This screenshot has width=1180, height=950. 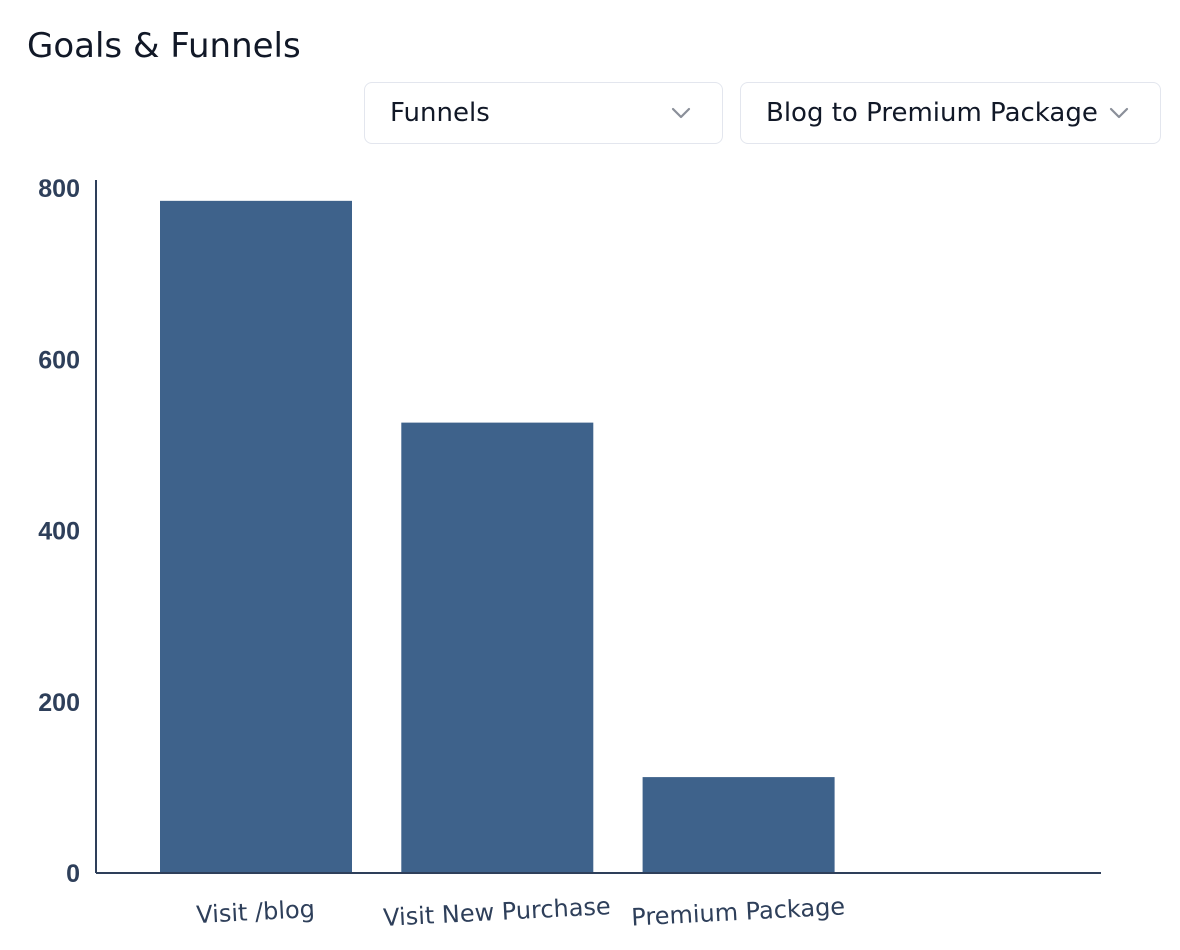 I want to click on y-tick-label: 600, so click(x=59, y=360).